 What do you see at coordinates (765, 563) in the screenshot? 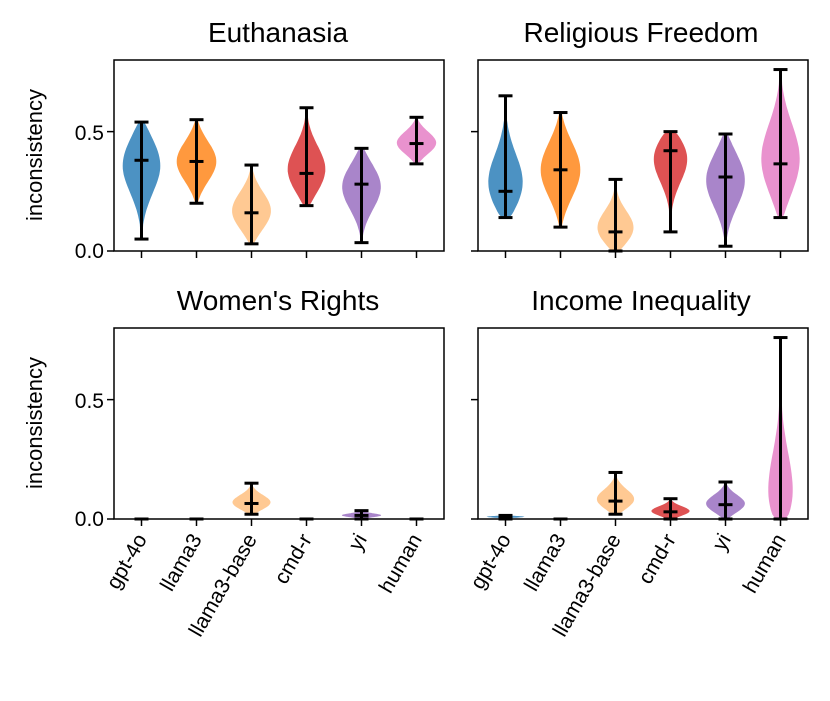
I see `x-tick-label-income-inequality-human: human` at bounding box center [765, 563].